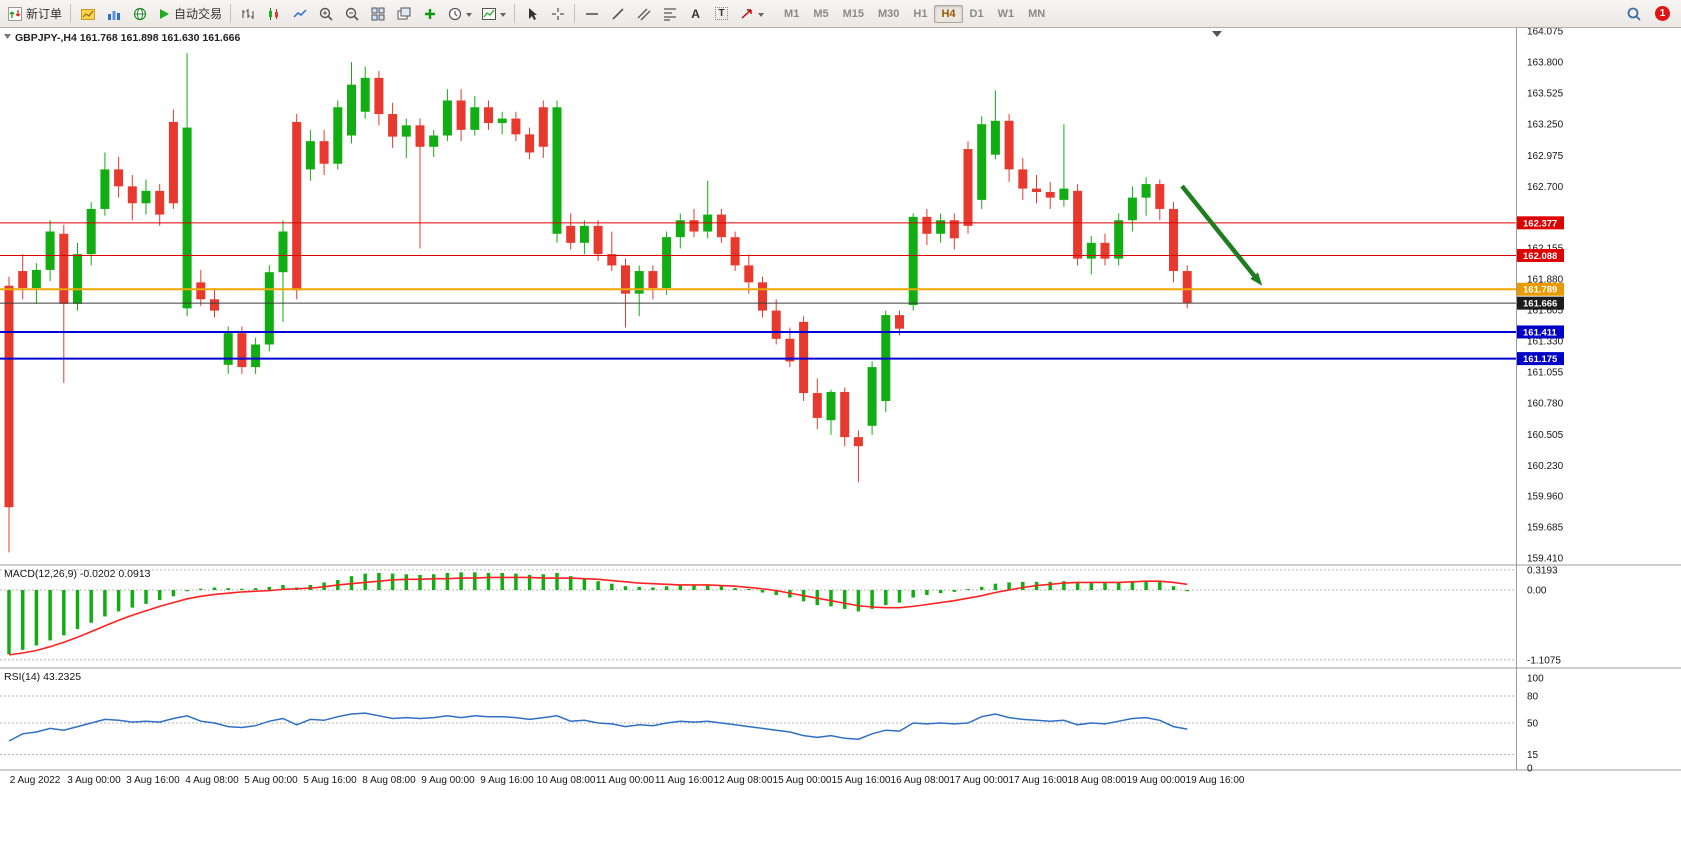 Image resolution: width=1681 pixels, height=848 pixels. Describe the element at coordinates (791, 14) in the screenshot. I see `timeframe-button-M1: M1` at that location.